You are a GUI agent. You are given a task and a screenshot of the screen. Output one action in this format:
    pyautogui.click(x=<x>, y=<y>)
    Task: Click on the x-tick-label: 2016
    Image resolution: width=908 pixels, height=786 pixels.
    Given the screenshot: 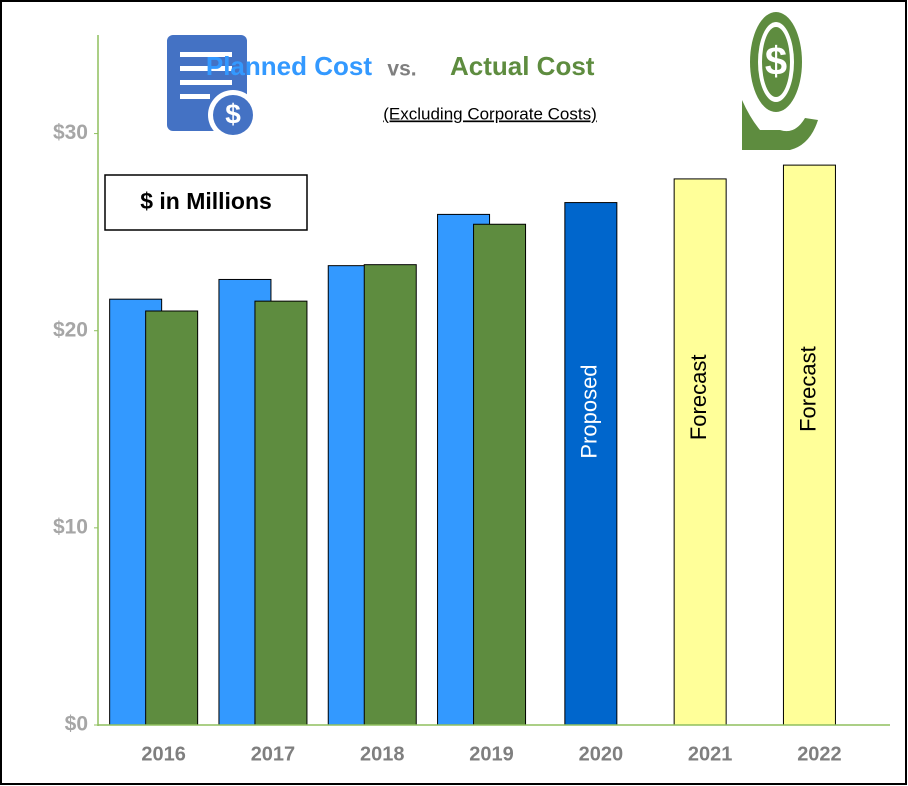 What is the action you would take?
    pyautogui.click(x=163, y=754)
    